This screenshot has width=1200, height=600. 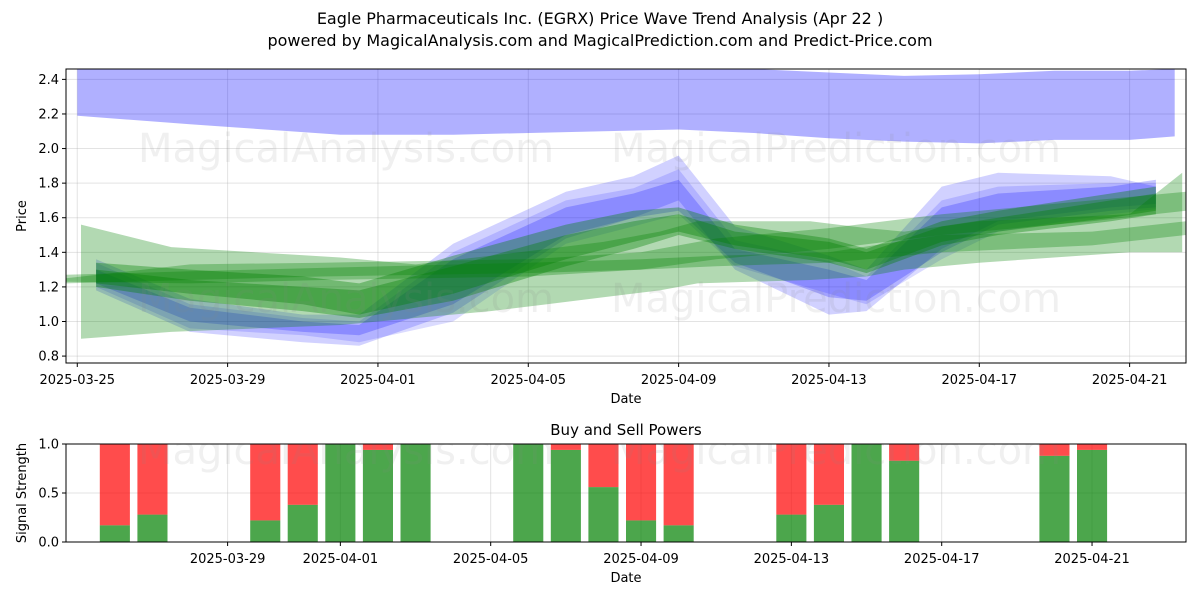 What do you see at coordinates (22, 493) in the screenshot?
I see `signal-y-label: Signal Strength` at bounding box center [22, 493].